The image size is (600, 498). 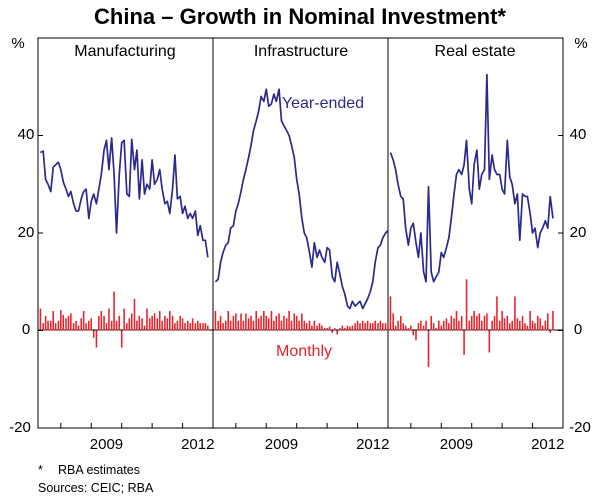 What do you see at coordinates (124, 197) in the screenshot?
I see `manufacturing-year-ended-line` at bounding box center [124, 197].